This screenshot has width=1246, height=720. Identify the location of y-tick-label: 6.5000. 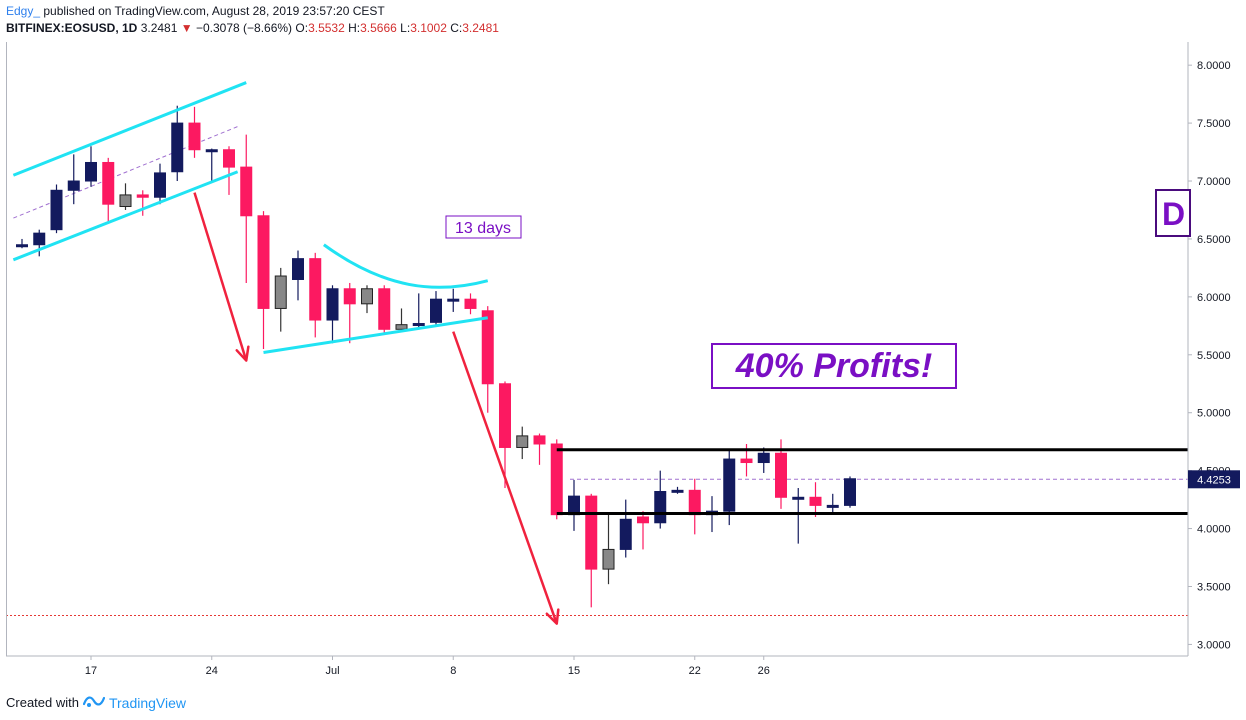
(1214, 240).